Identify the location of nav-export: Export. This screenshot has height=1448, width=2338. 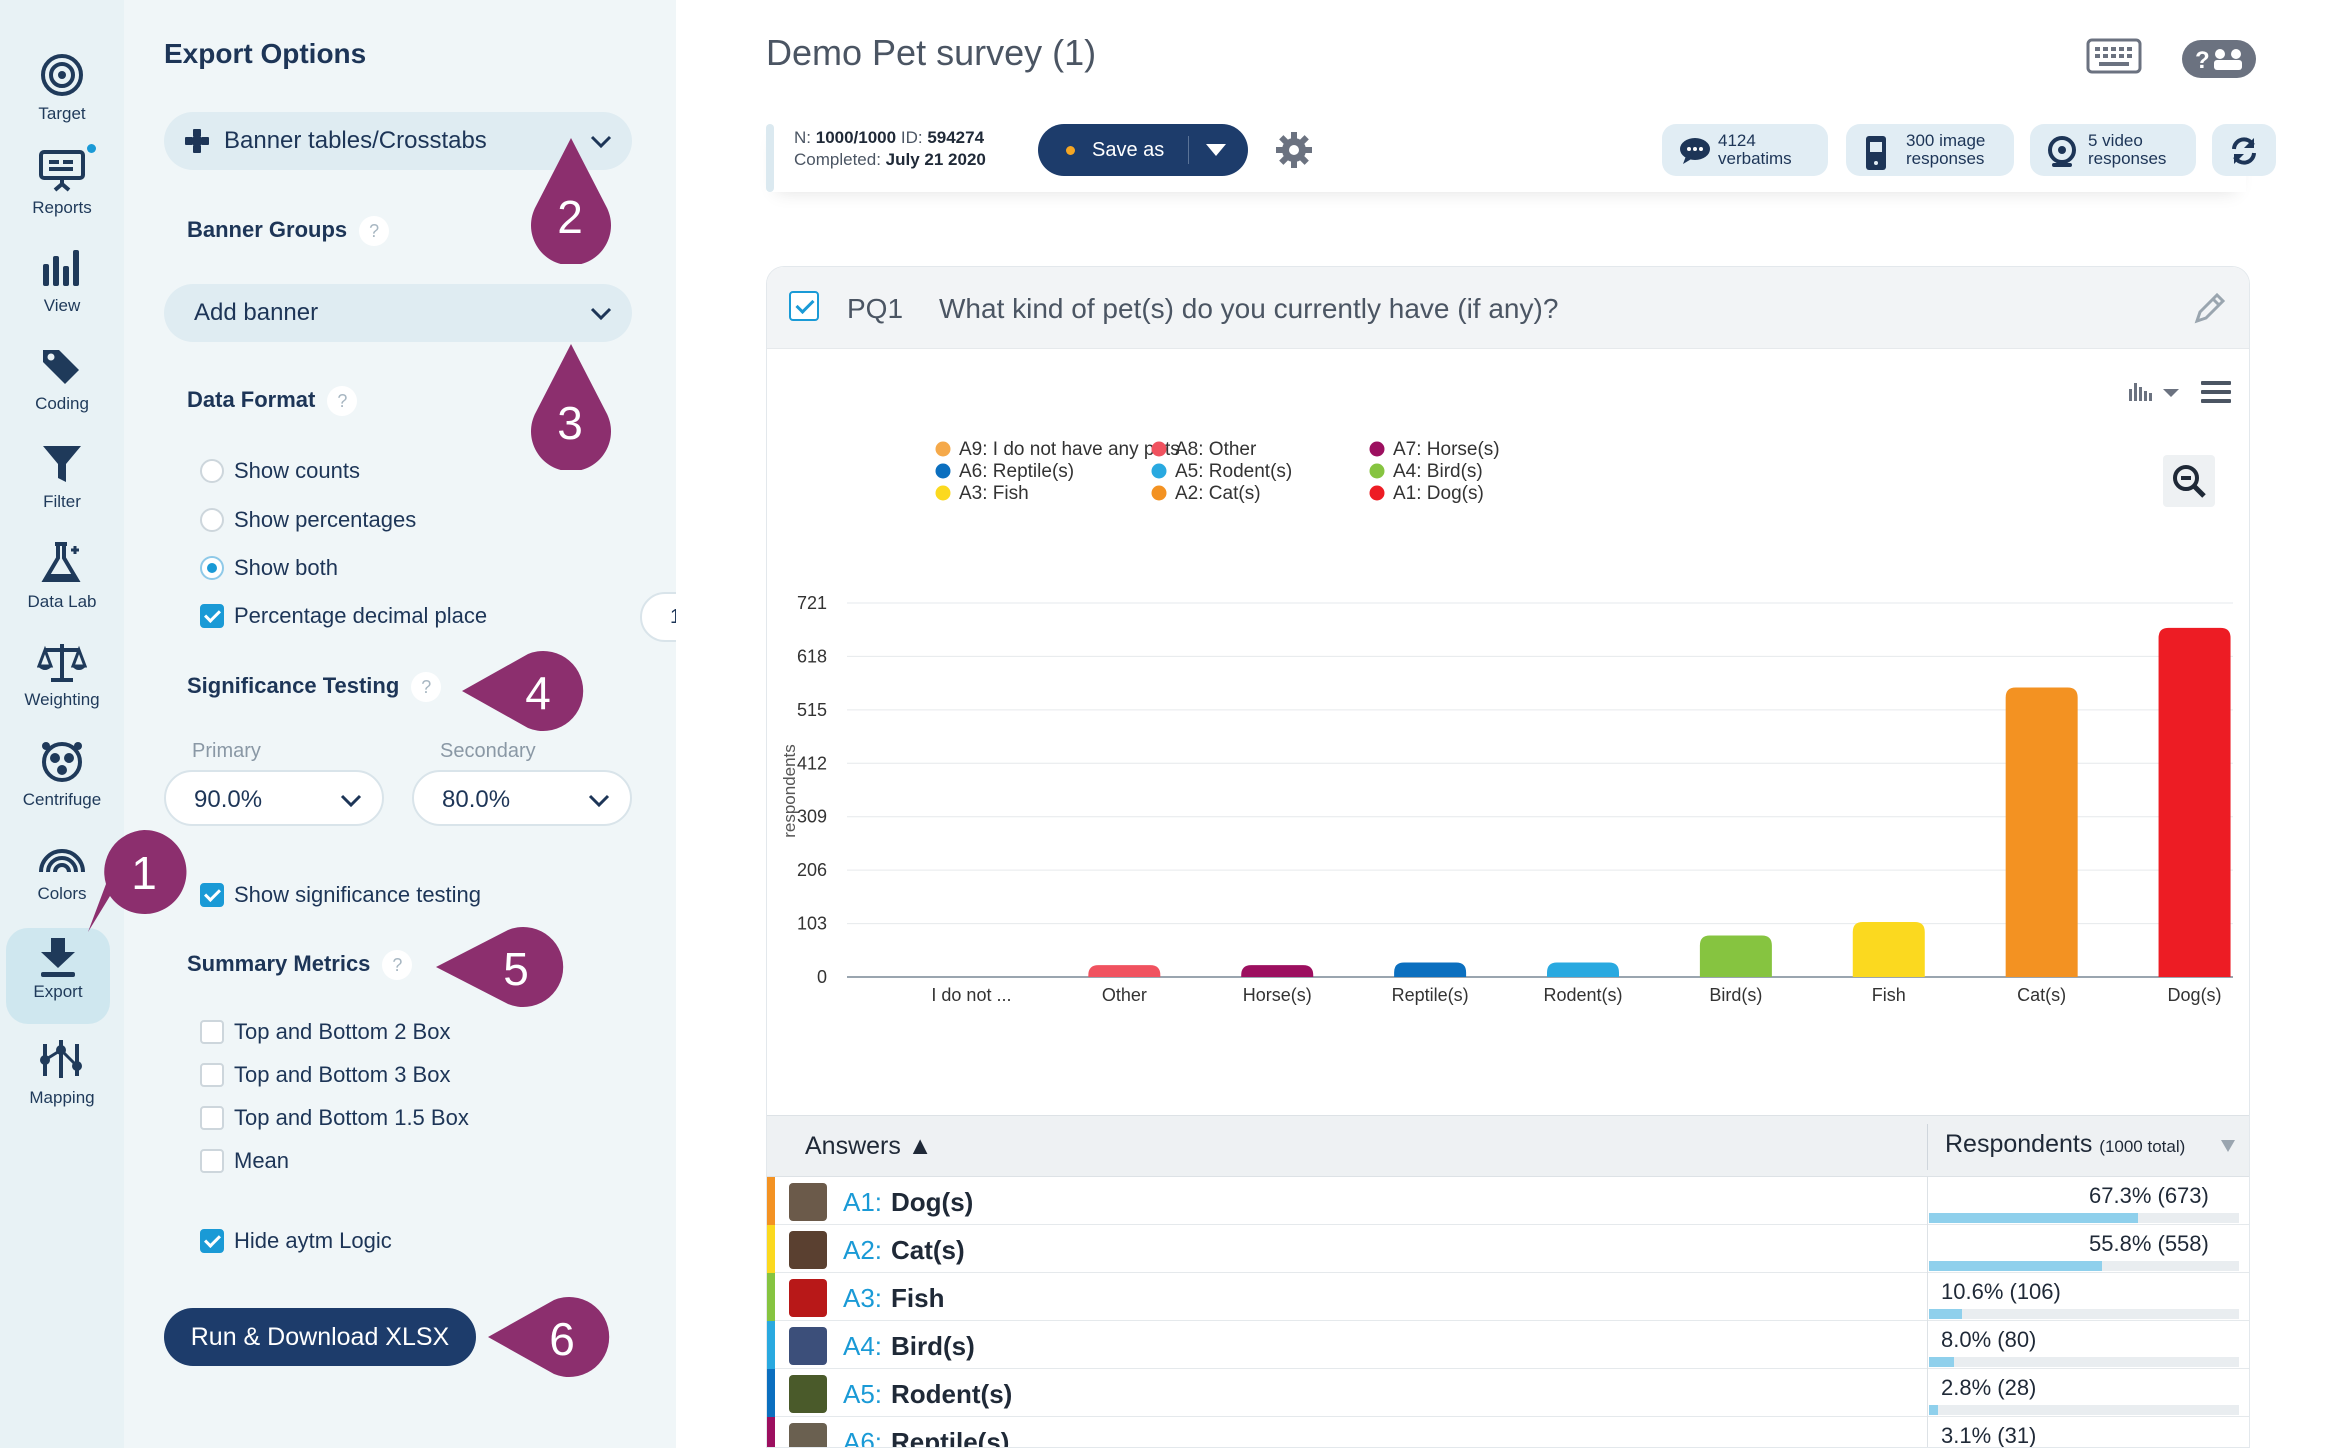
(58, 976).